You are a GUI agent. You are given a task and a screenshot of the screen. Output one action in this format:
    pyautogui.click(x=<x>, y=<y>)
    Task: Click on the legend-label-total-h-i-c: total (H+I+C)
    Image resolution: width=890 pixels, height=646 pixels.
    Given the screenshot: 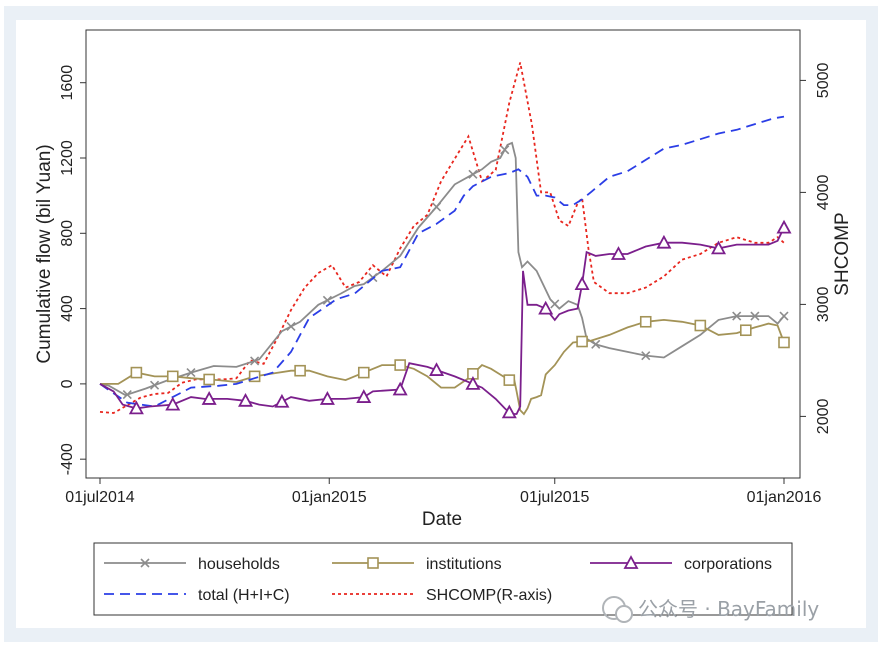 What is the action you would take?
    pyautogui.click(x=244, y=595)
    